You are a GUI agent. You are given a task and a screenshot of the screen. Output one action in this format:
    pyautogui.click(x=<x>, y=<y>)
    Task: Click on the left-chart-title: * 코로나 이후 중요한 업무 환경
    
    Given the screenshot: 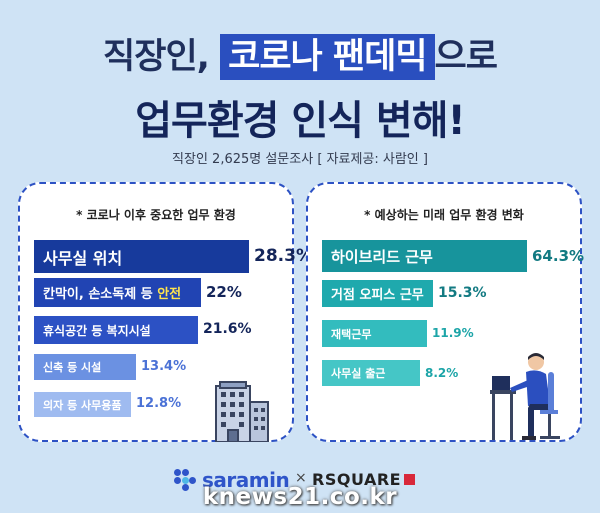 What is the action you would take?
    pyautogui.click(x=156, y=215)
    